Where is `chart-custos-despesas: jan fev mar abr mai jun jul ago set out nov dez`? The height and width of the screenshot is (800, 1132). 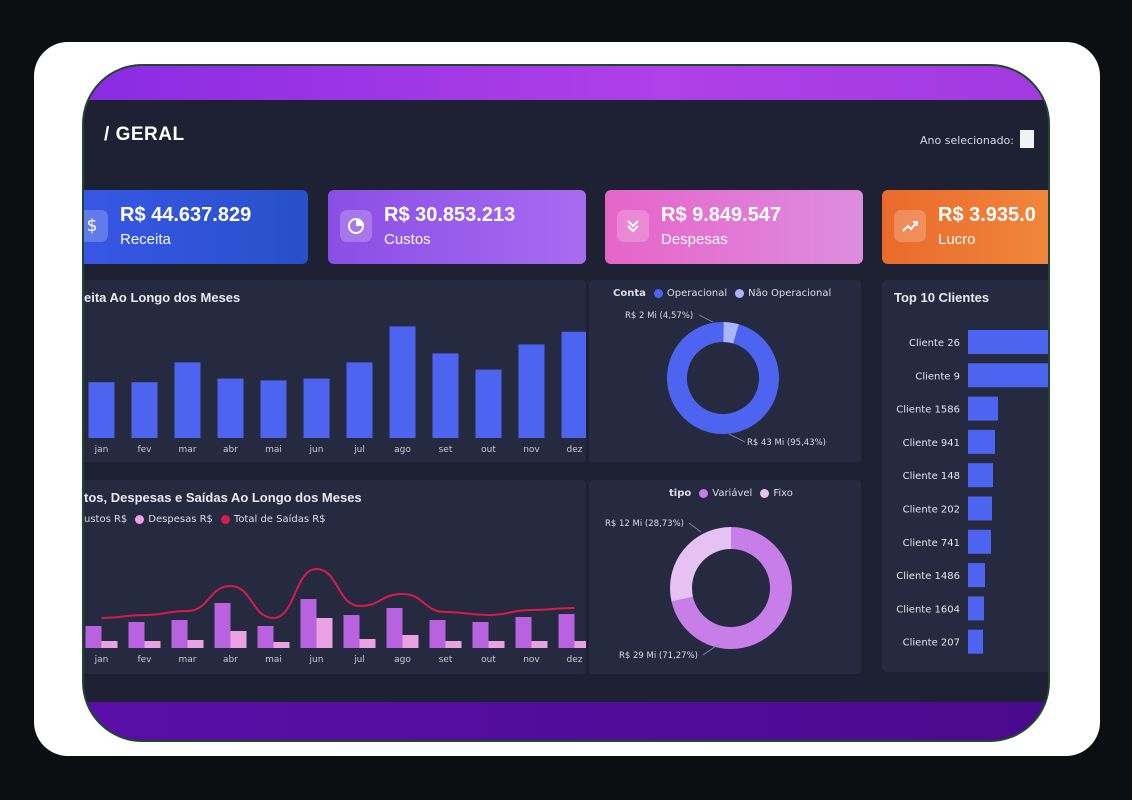
chart-custos-despesas: jan fev mar abr mai jun jul ago set out nov dez is located at coordinates (335, 616).